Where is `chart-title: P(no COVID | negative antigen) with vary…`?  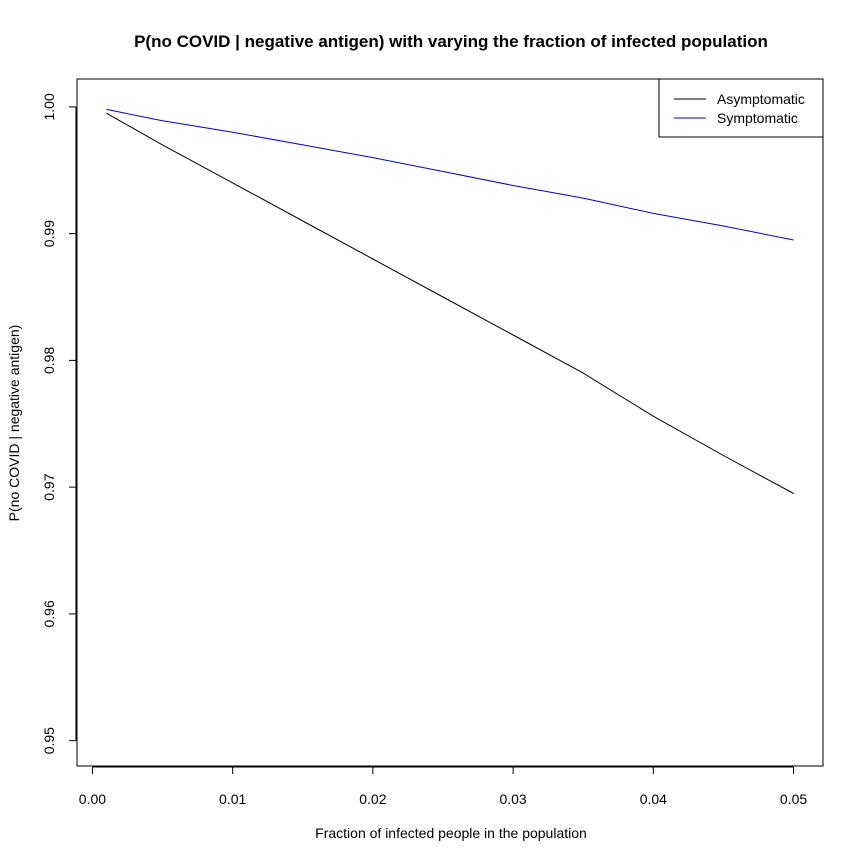
chart-title: P(no COVID | negative antigen) with vary… is located at coordinates (451, 41).